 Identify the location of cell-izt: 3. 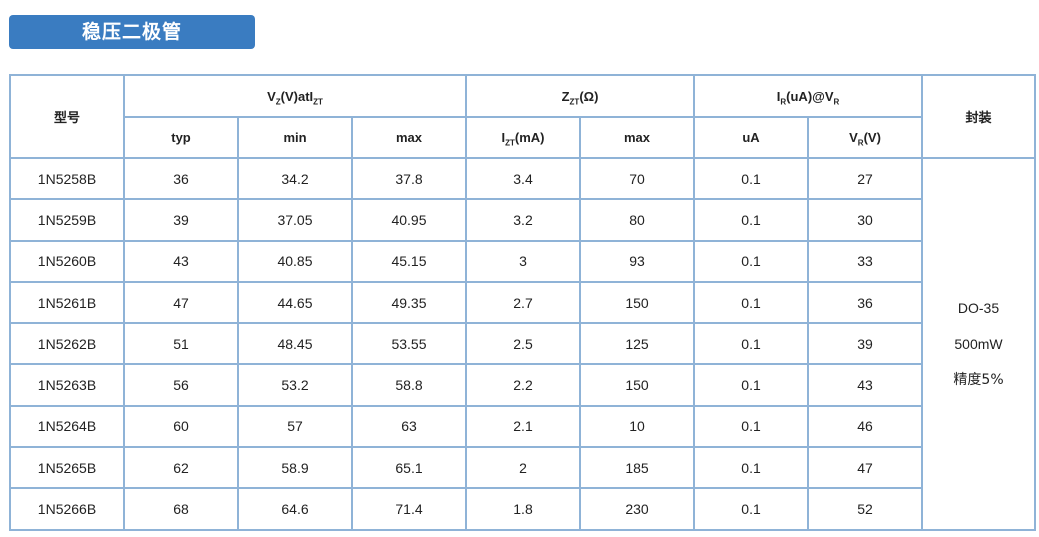
(523, 261).